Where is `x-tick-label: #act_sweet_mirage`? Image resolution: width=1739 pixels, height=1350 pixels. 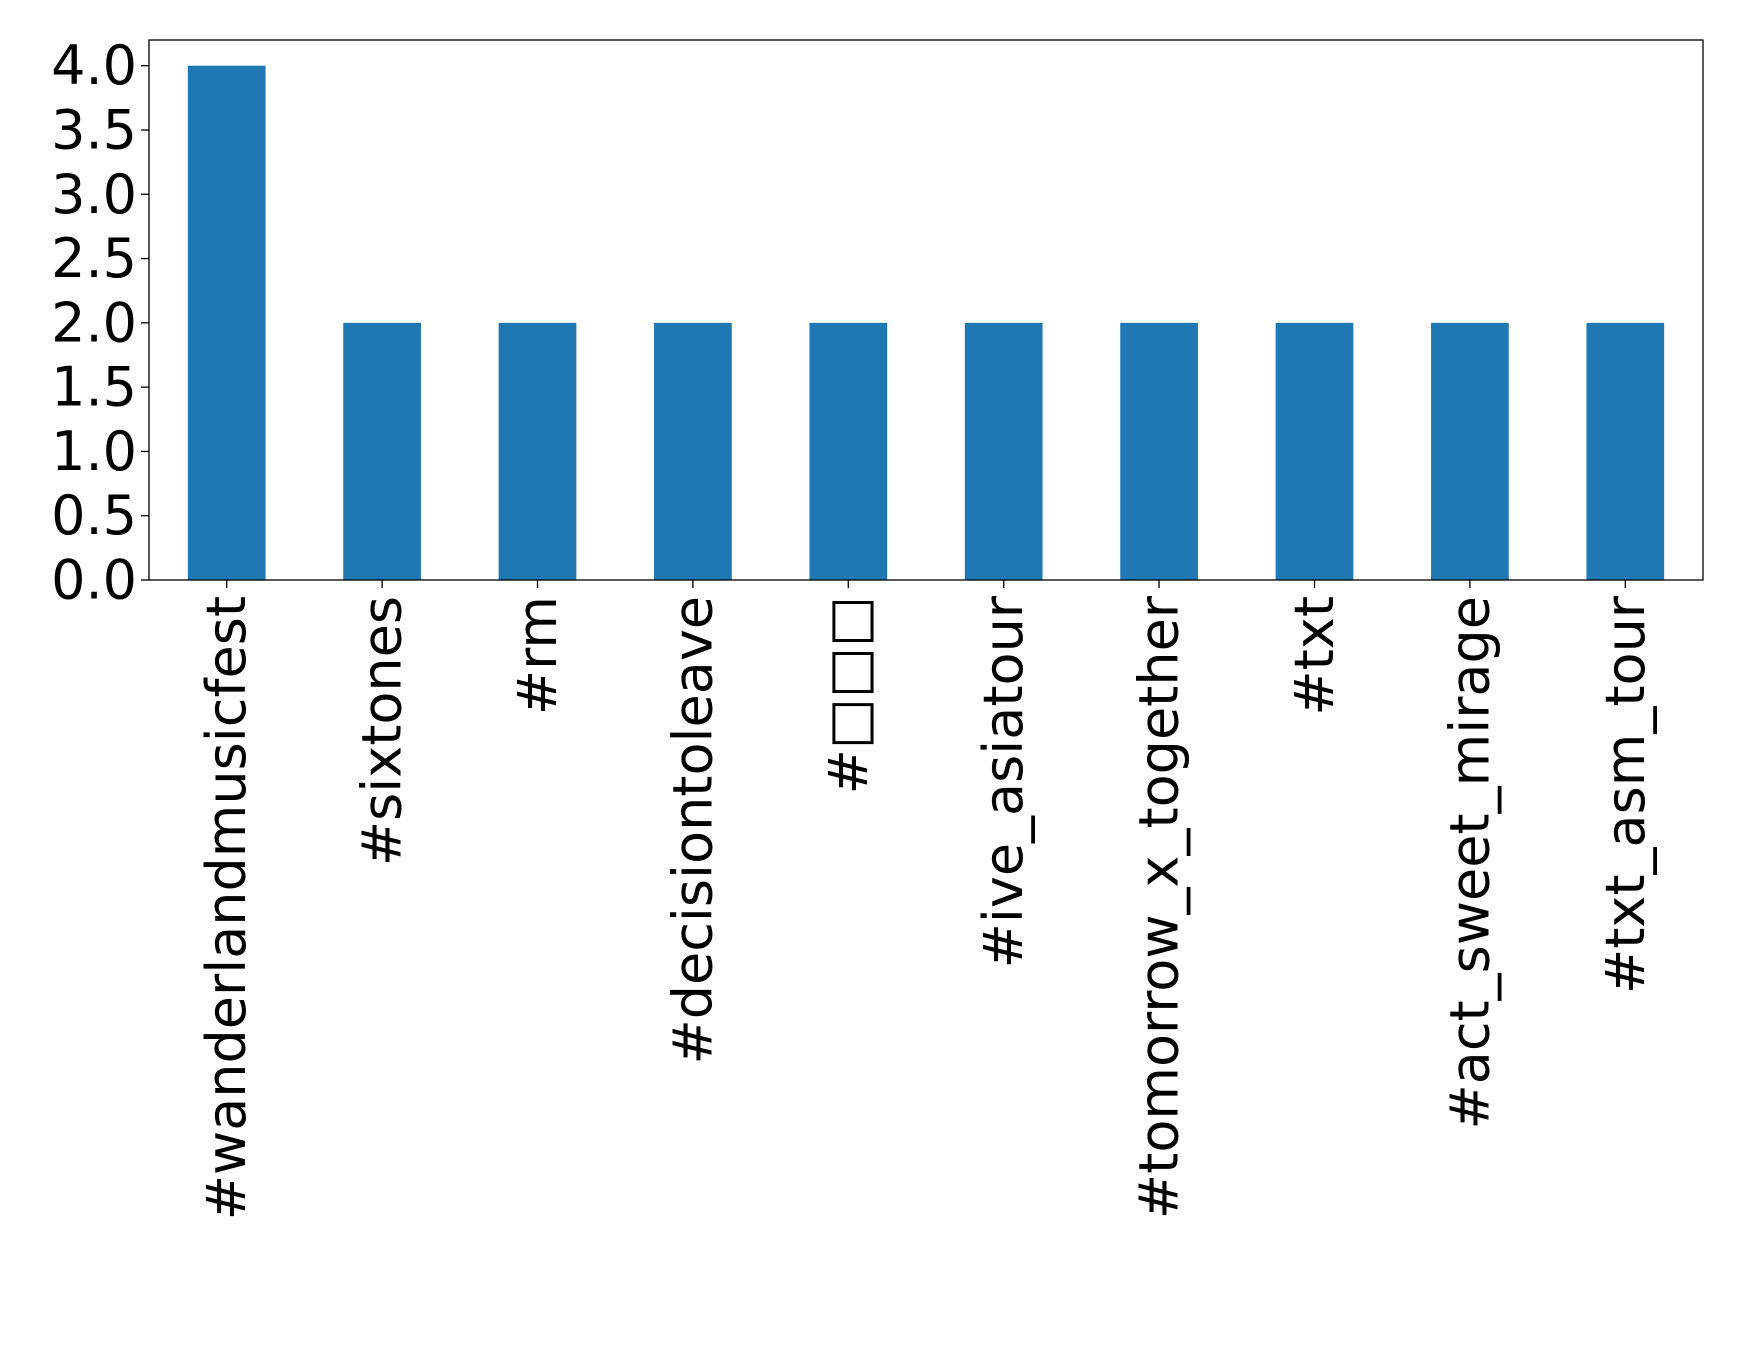
x-tick-label: #act_sweet_mirage is located at coordinates (1469, 863).